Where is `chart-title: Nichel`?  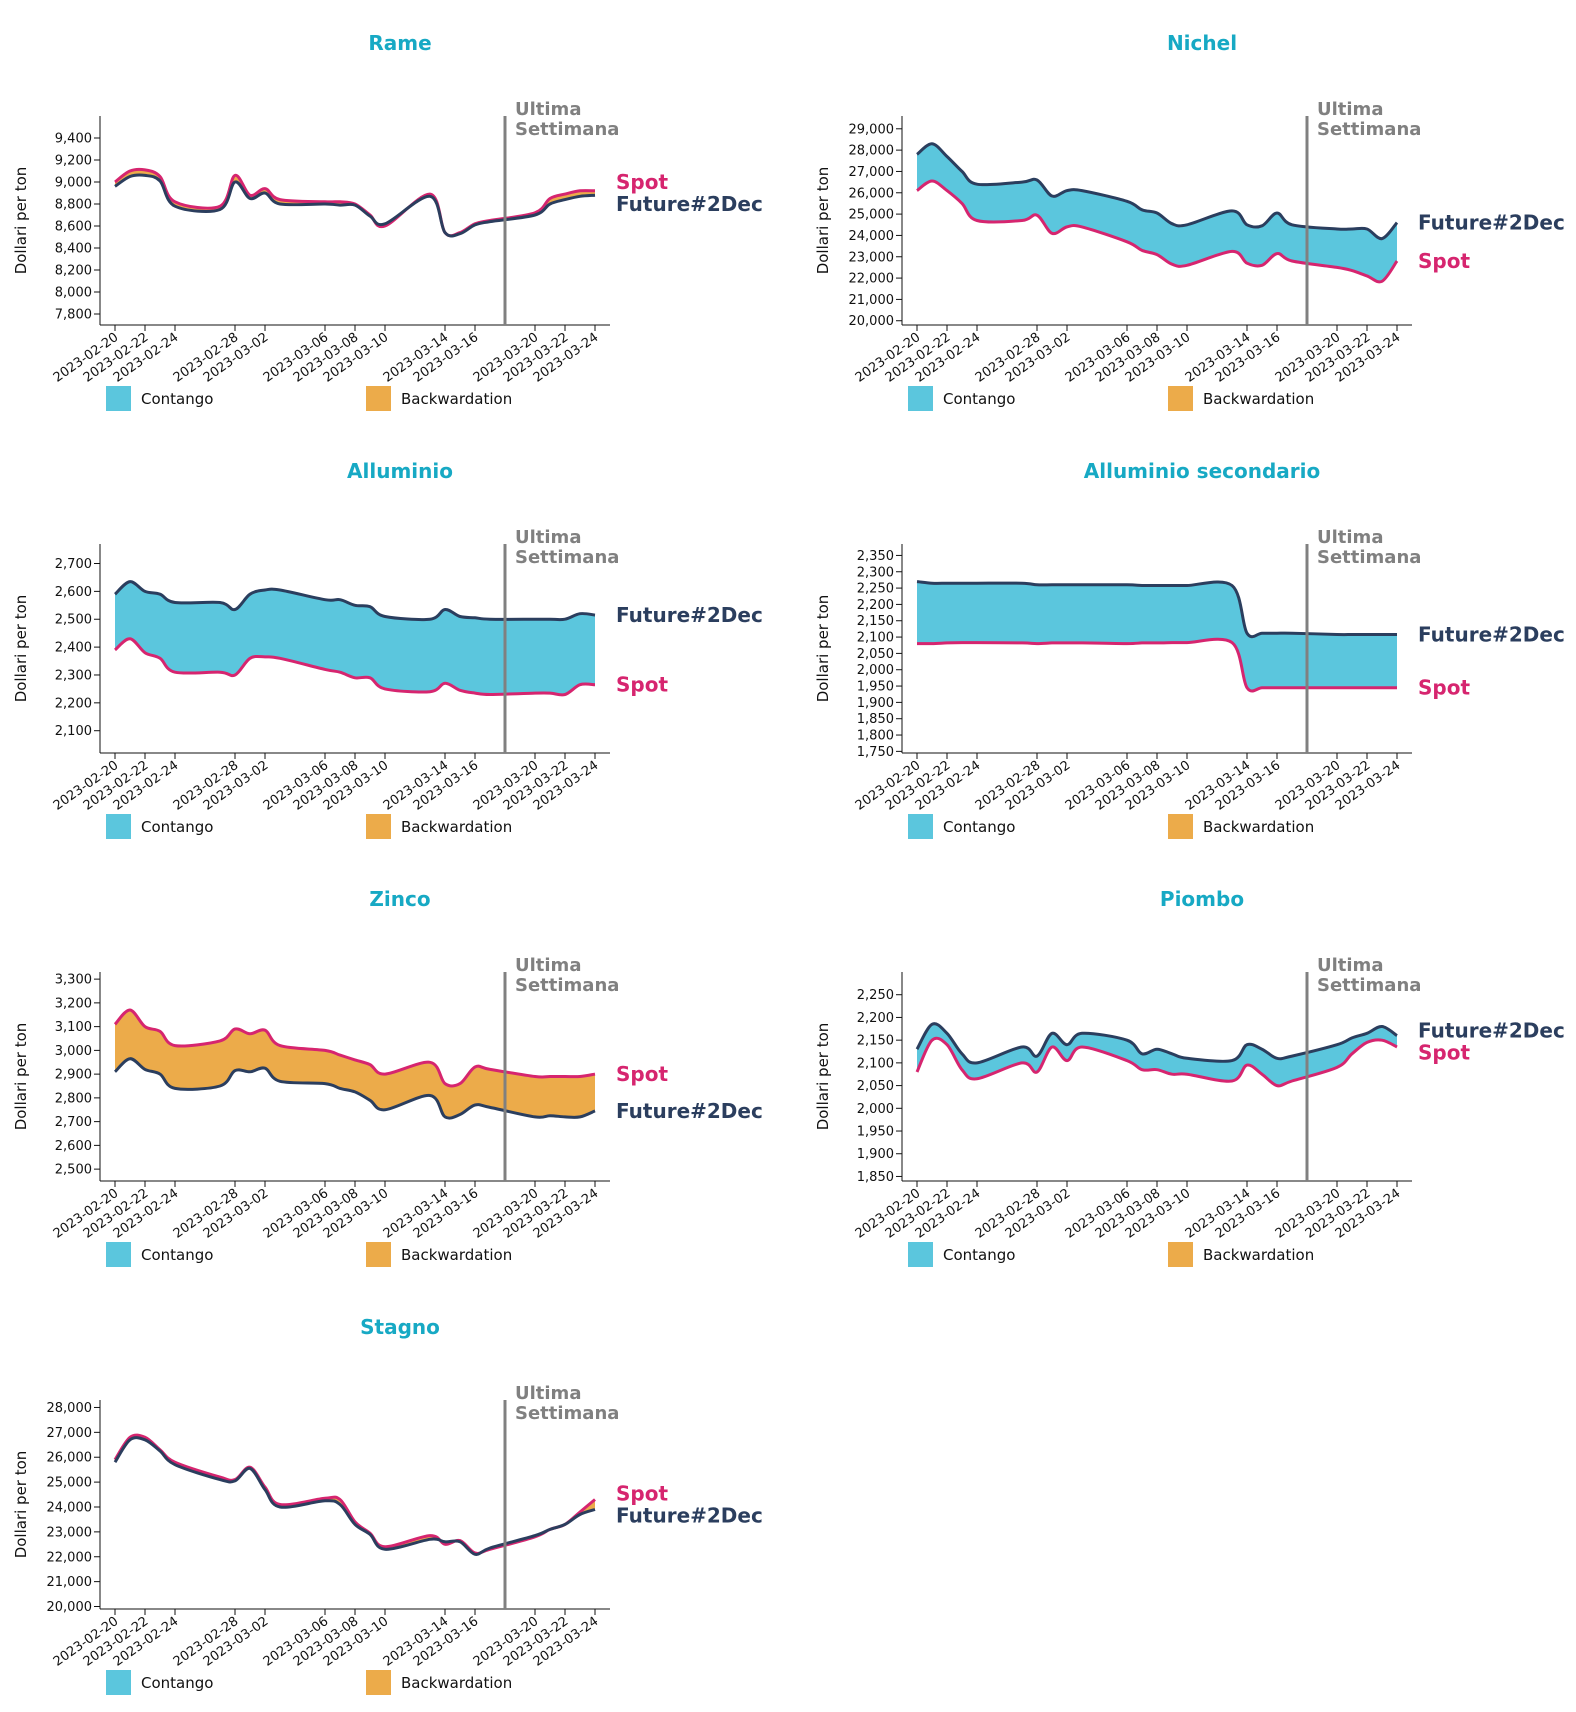
chart-title: Nichel is located at coordinates (1202, 43).